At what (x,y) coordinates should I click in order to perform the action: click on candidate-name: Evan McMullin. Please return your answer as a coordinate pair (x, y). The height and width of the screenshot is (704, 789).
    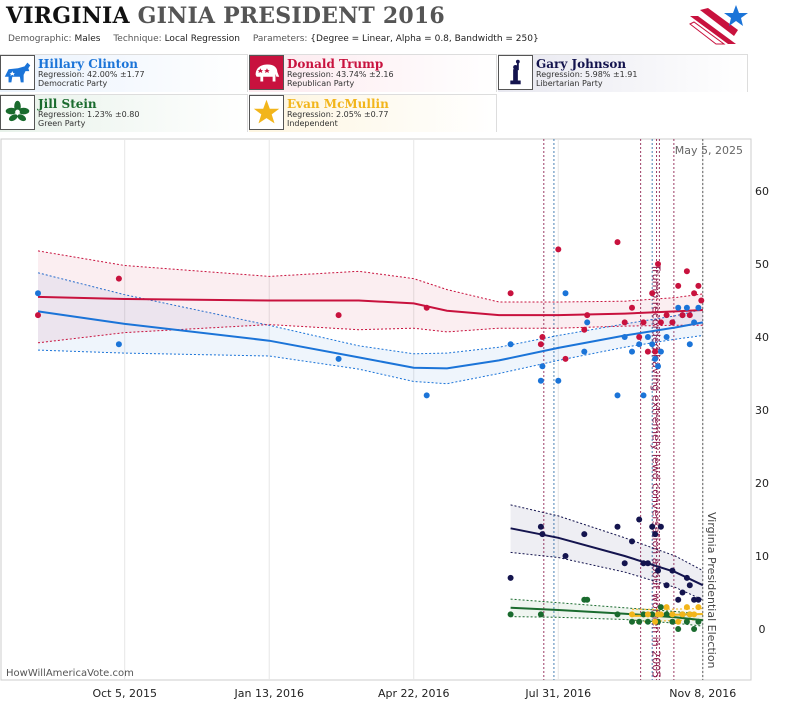
    Looking at the image, I should click on (338, 104).